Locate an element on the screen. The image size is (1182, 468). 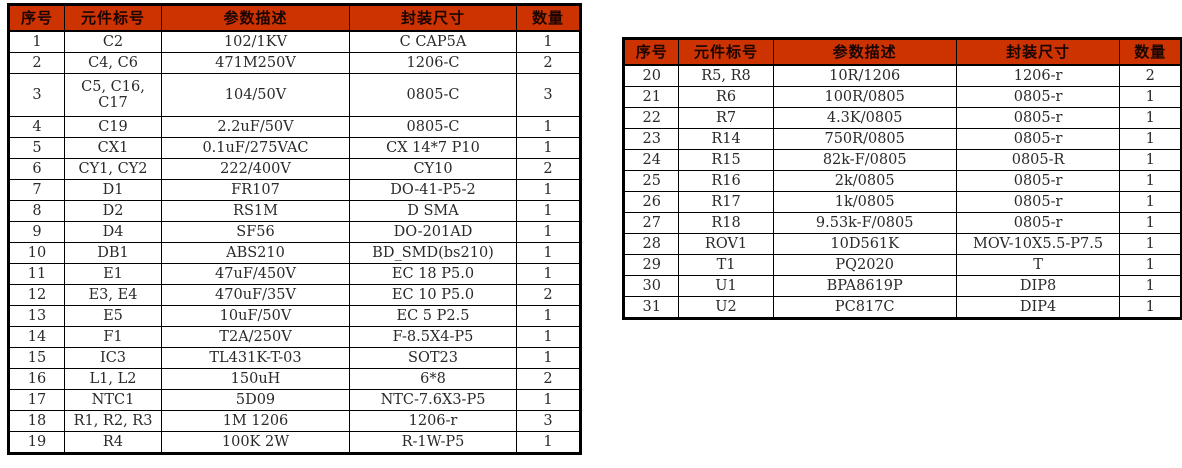
cell-description: 102/1KV is located at coordinates (255, 41).